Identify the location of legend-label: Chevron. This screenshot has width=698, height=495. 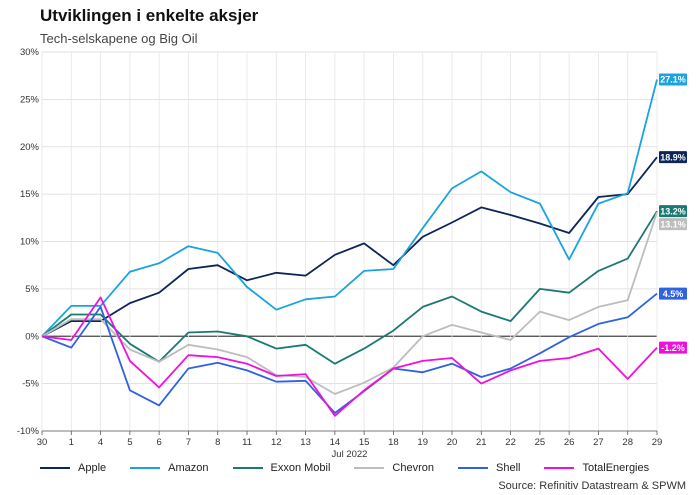
(413, 468).